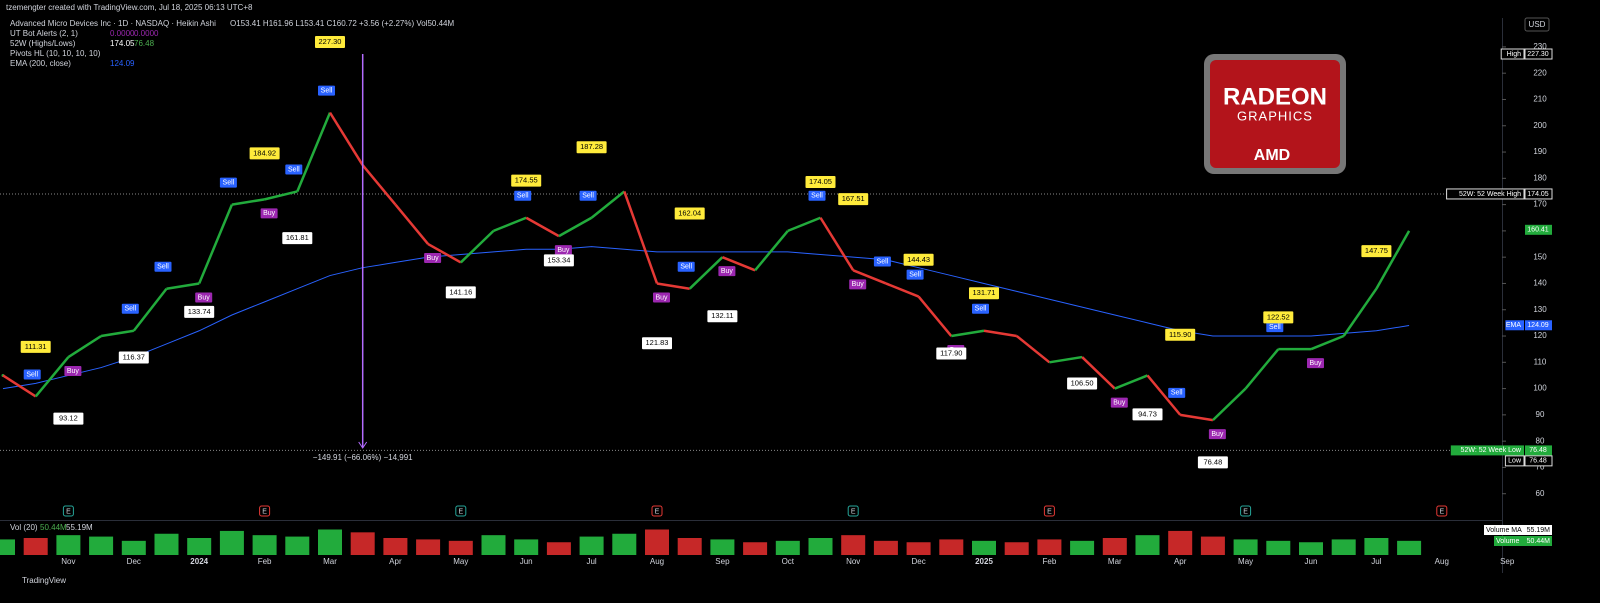 This screenshot has height=603, width=1600. Describe the element at coordinates (722, 561) in the screenshot. I see `x-tick-label: Sep` at that location.